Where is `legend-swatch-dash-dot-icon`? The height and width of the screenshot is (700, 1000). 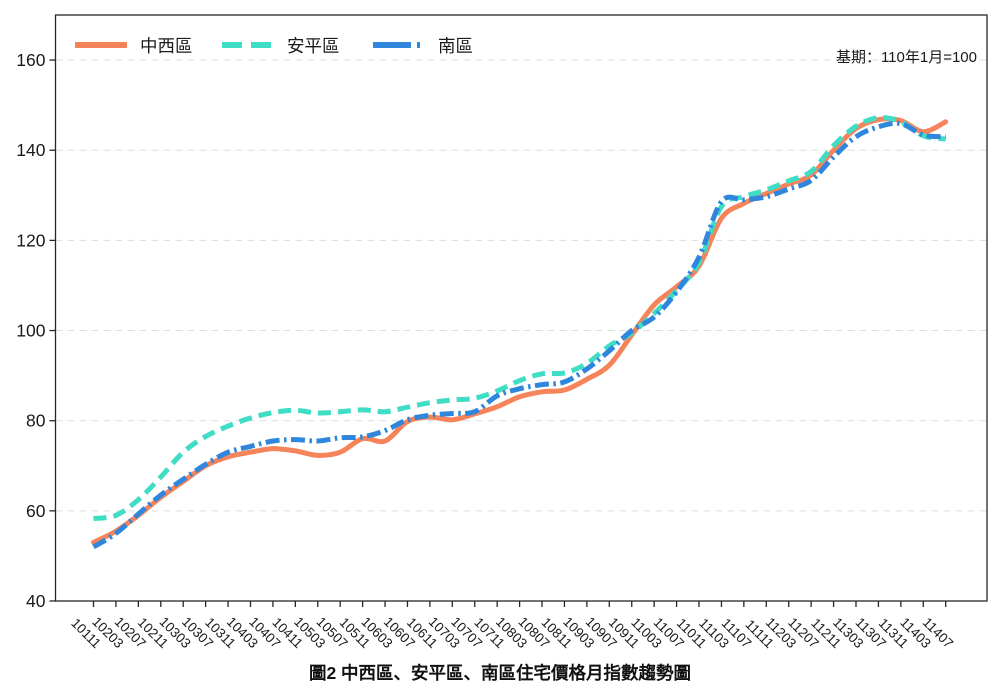 legend-swatch-dash-dot-icon is located at coordinates (399, 45).